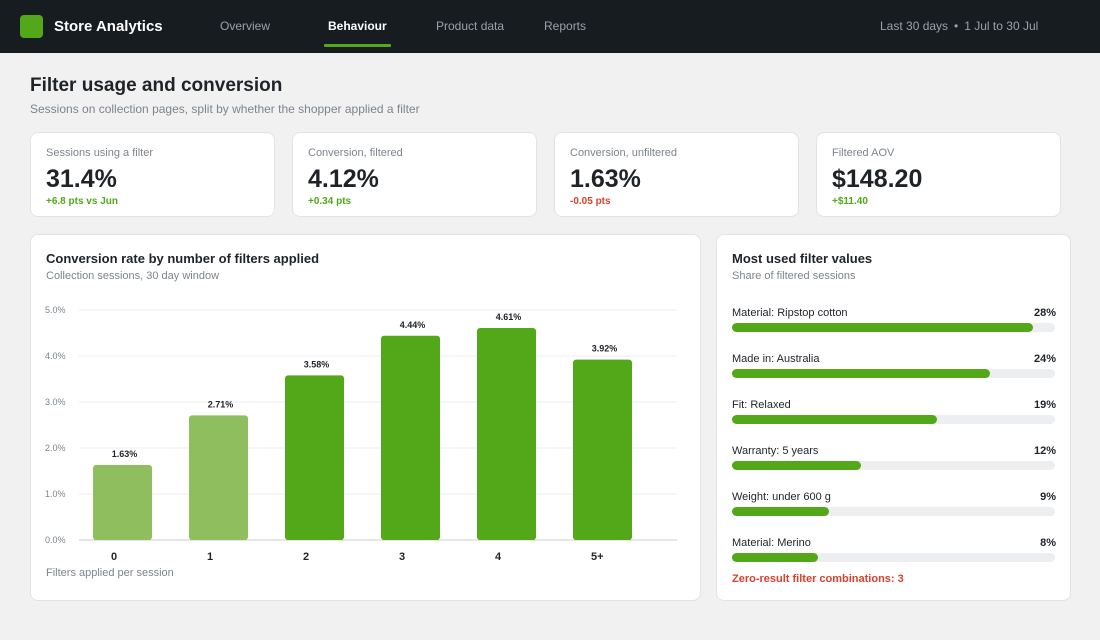 The image size is (1100, 640). I want to click on zero-result-warning: Zero-result filter combinations: 3, so click(818, 579).